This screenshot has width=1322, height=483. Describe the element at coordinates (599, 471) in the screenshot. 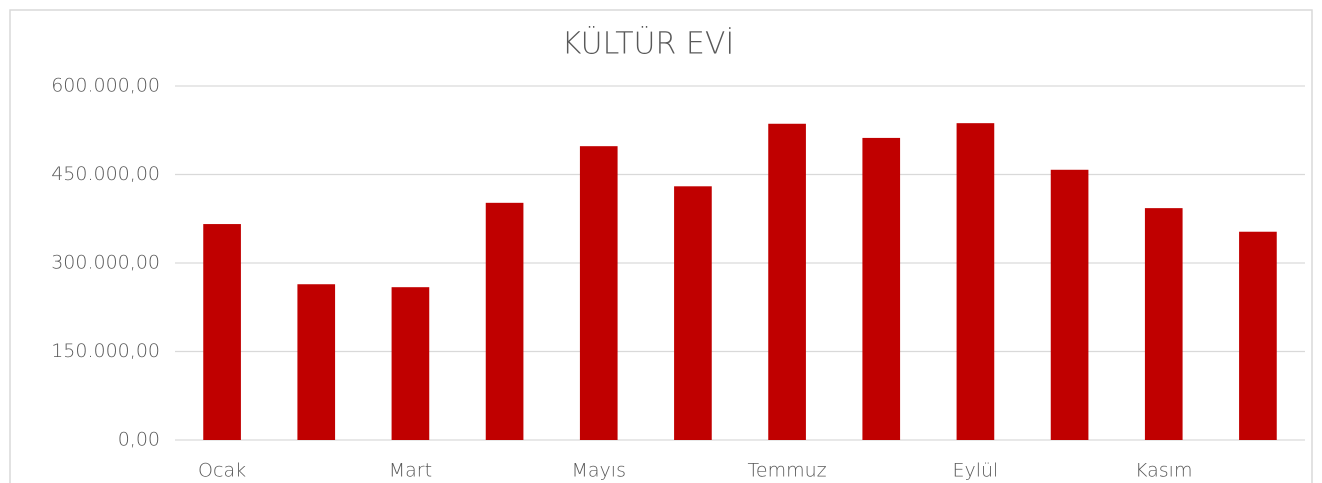

I see `x-tick-label: Mayıs` at that location.